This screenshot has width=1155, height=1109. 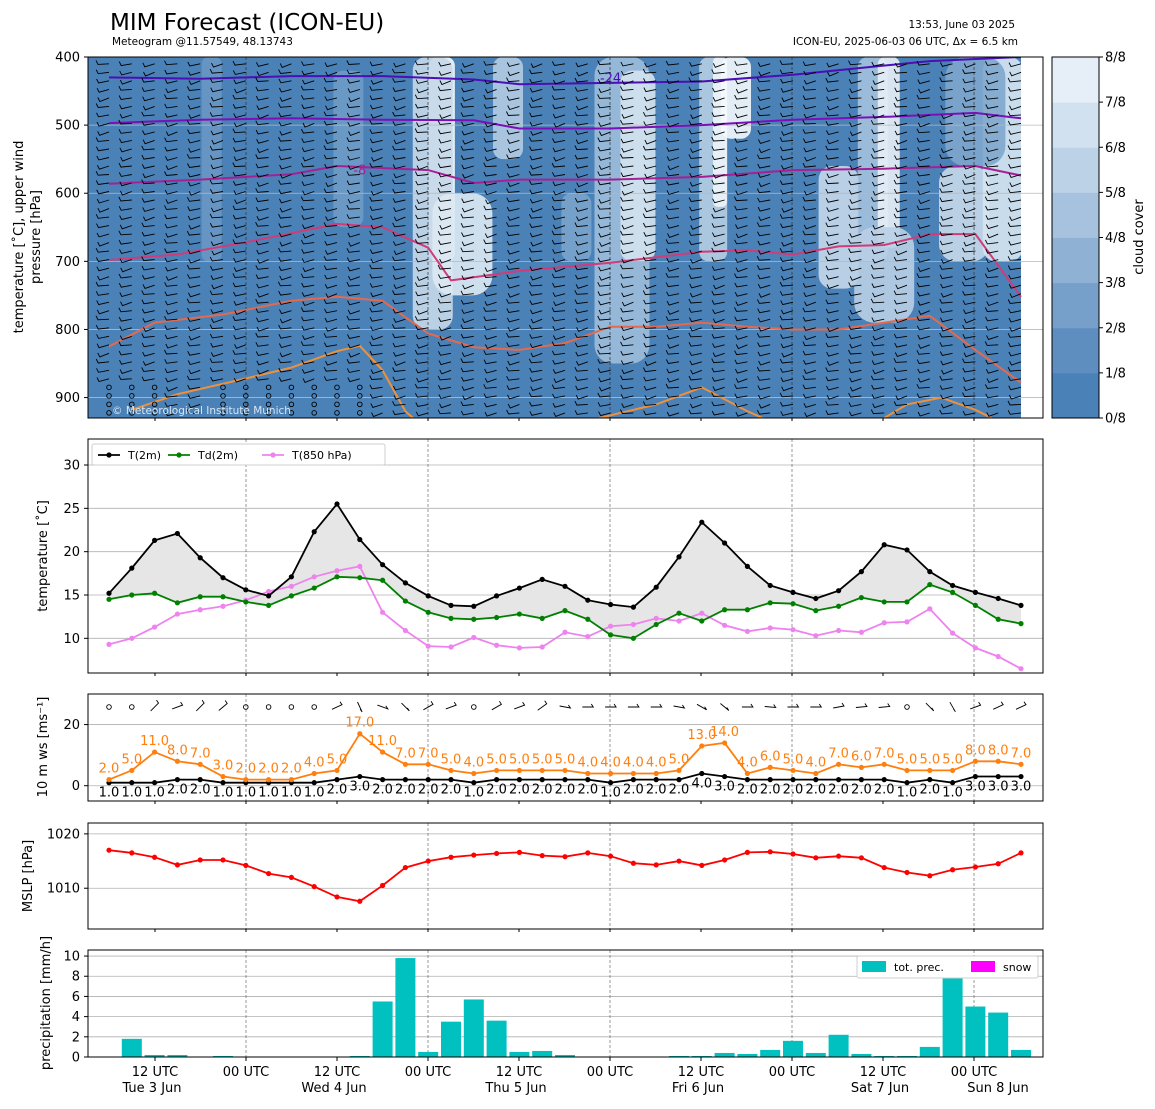 What do you see at coordinates (998, 787) in the screenshot?
I see `mean-label-39: 3.0` at bounding box center [998, 787].